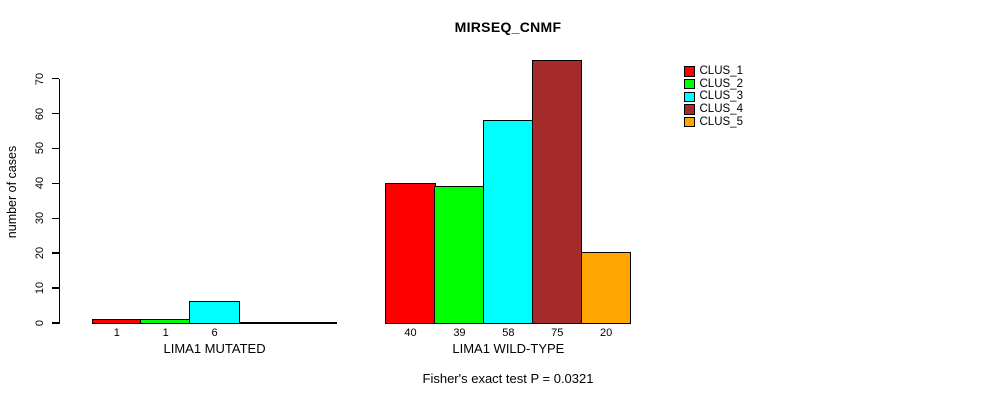 The image size is (990, 400). Describe the element at coordinates (214, 333) in the screenshot. I see `bar-value-label: 6` at that location.